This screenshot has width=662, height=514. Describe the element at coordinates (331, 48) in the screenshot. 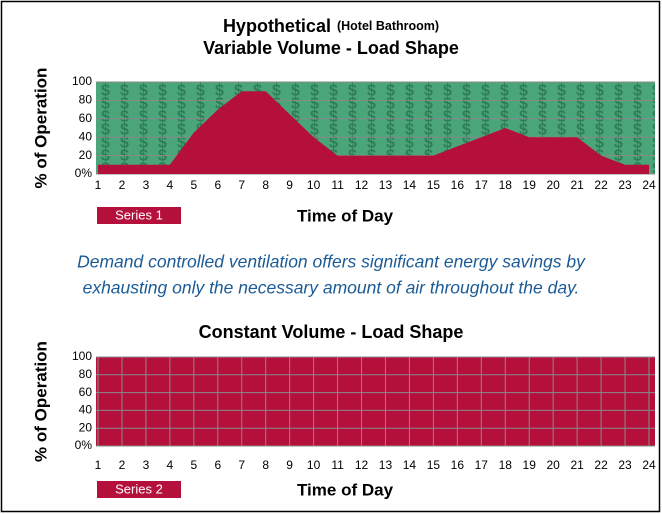

I see `chart-subtitle: Variable Volume - Load Shape` at that location.